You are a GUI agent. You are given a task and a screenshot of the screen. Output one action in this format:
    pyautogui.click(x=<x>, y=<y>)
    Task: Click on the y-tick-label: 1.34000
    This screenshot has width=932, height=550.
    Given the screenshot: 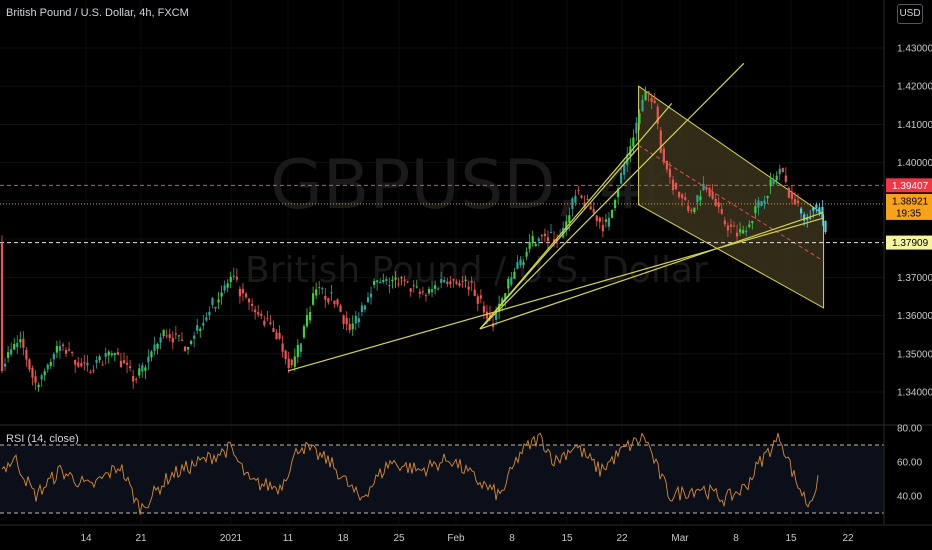 What is the action you would take?
    pyautogui.click(x=914, y=393)
    